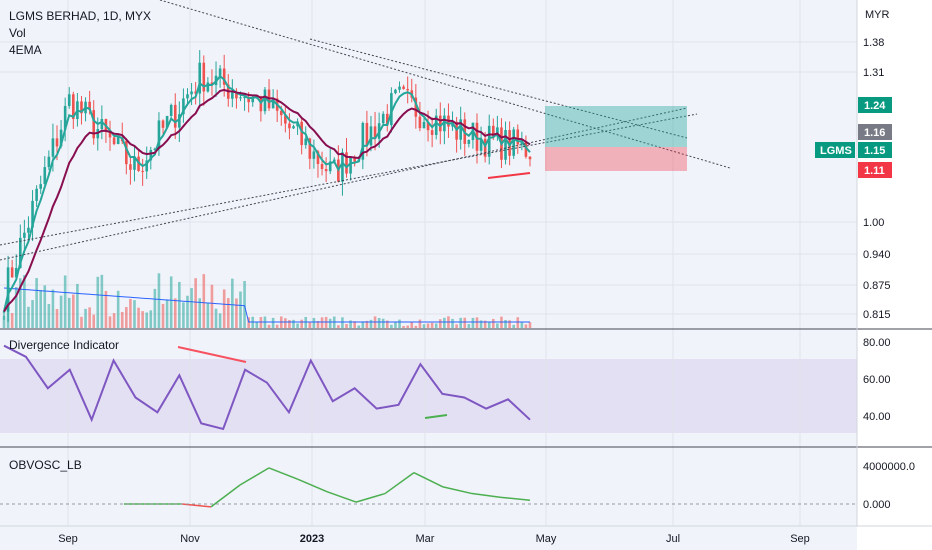 This screenshot has width=932, height=550. Describe the element at coordinates (64, 345) in the screenshot. I see `divergence-pane-title: Divergence Indicator` at that location.